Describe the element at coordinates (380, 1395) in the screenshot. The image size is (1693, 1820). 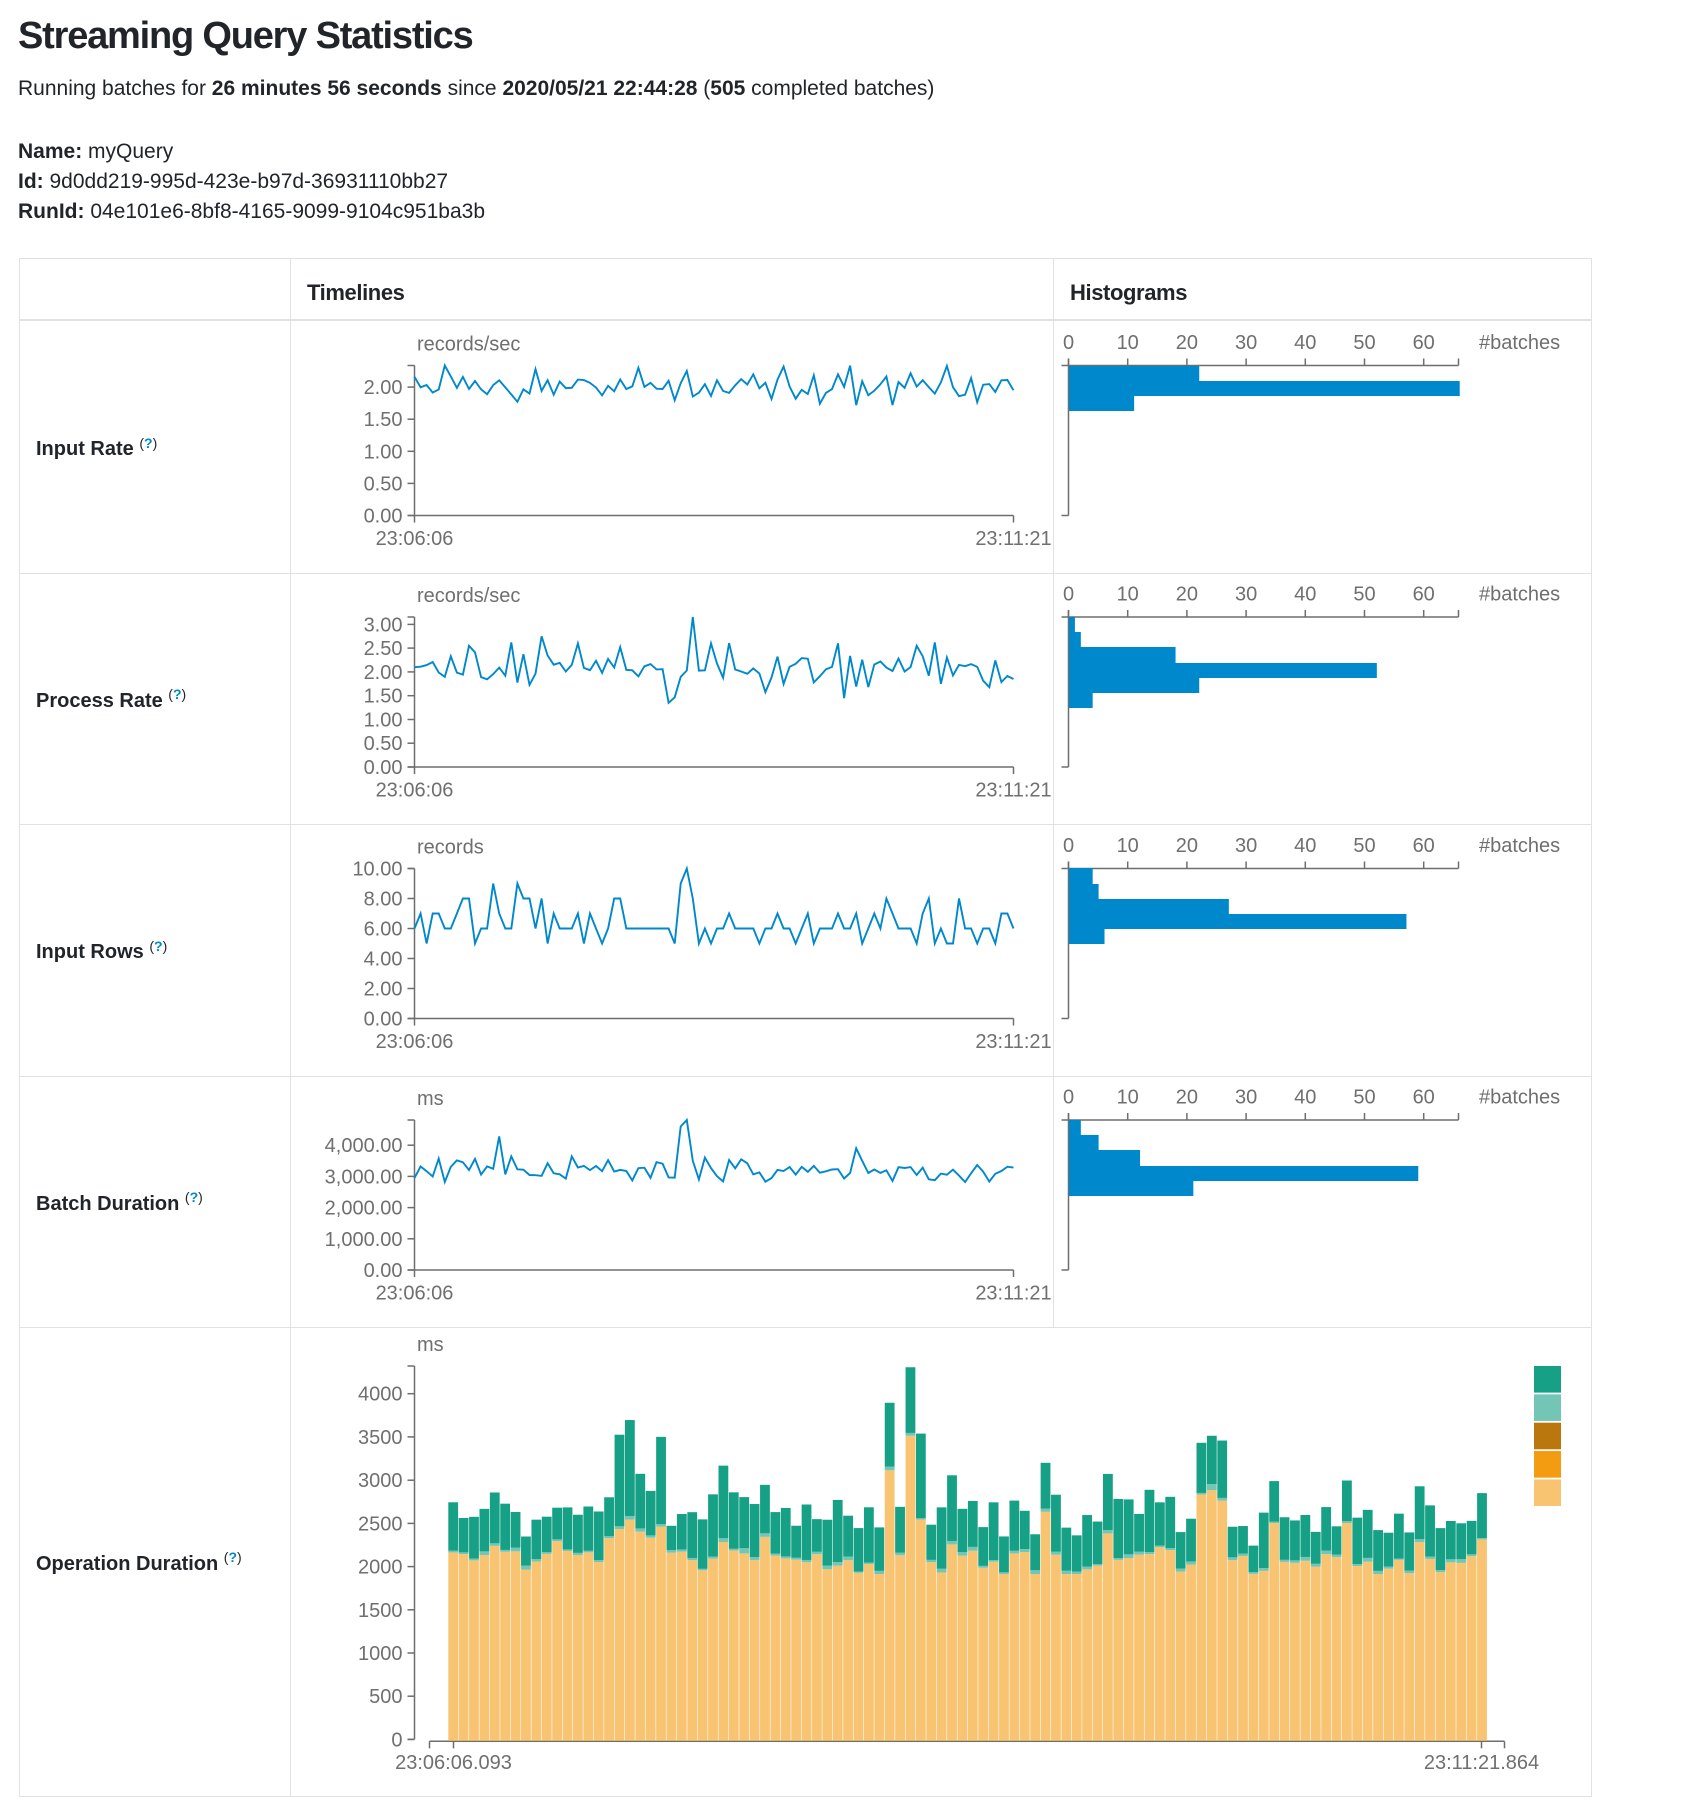
I see `svg-text: 4000` at that location.